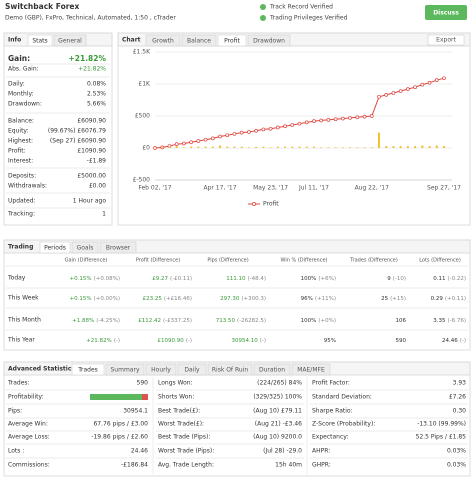  Describe the element at coordinates (318, 279) in the screenshot. I see `cell: 100% (+6%)` at that location.